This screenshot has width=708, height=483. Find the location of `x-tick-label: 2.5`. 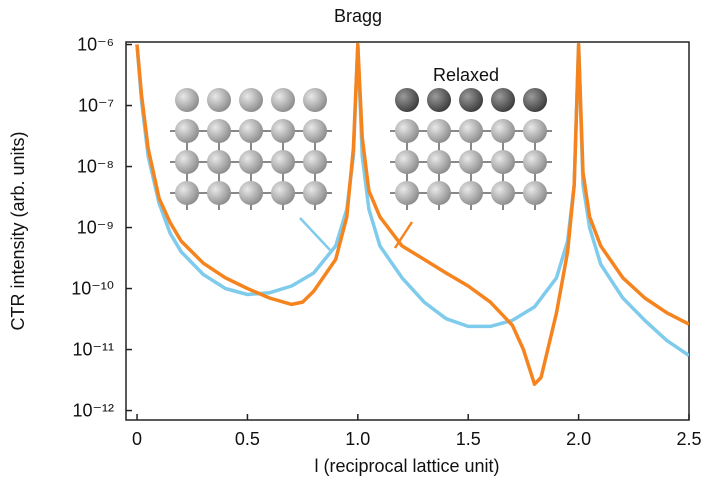

x-tick-label: 2.5 is located at coordinates (688, 439).